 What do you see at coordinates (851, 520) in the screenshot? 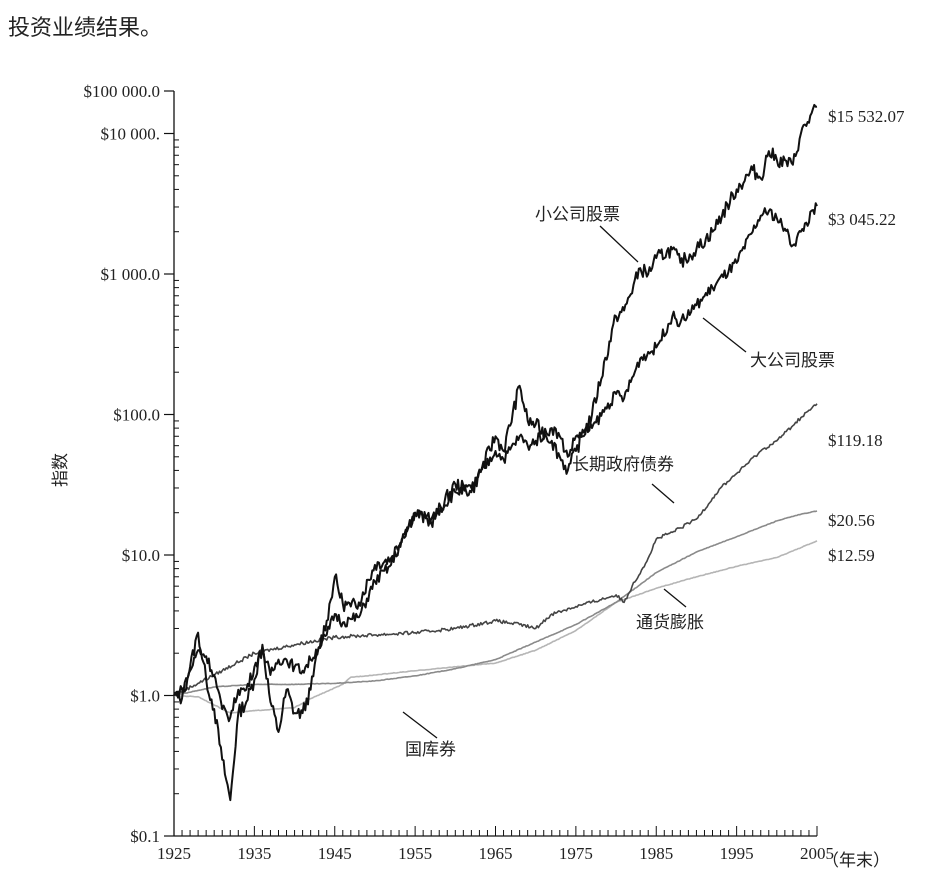
I see `end-label-tbills: $20.56` at bounding box center [851, 520].